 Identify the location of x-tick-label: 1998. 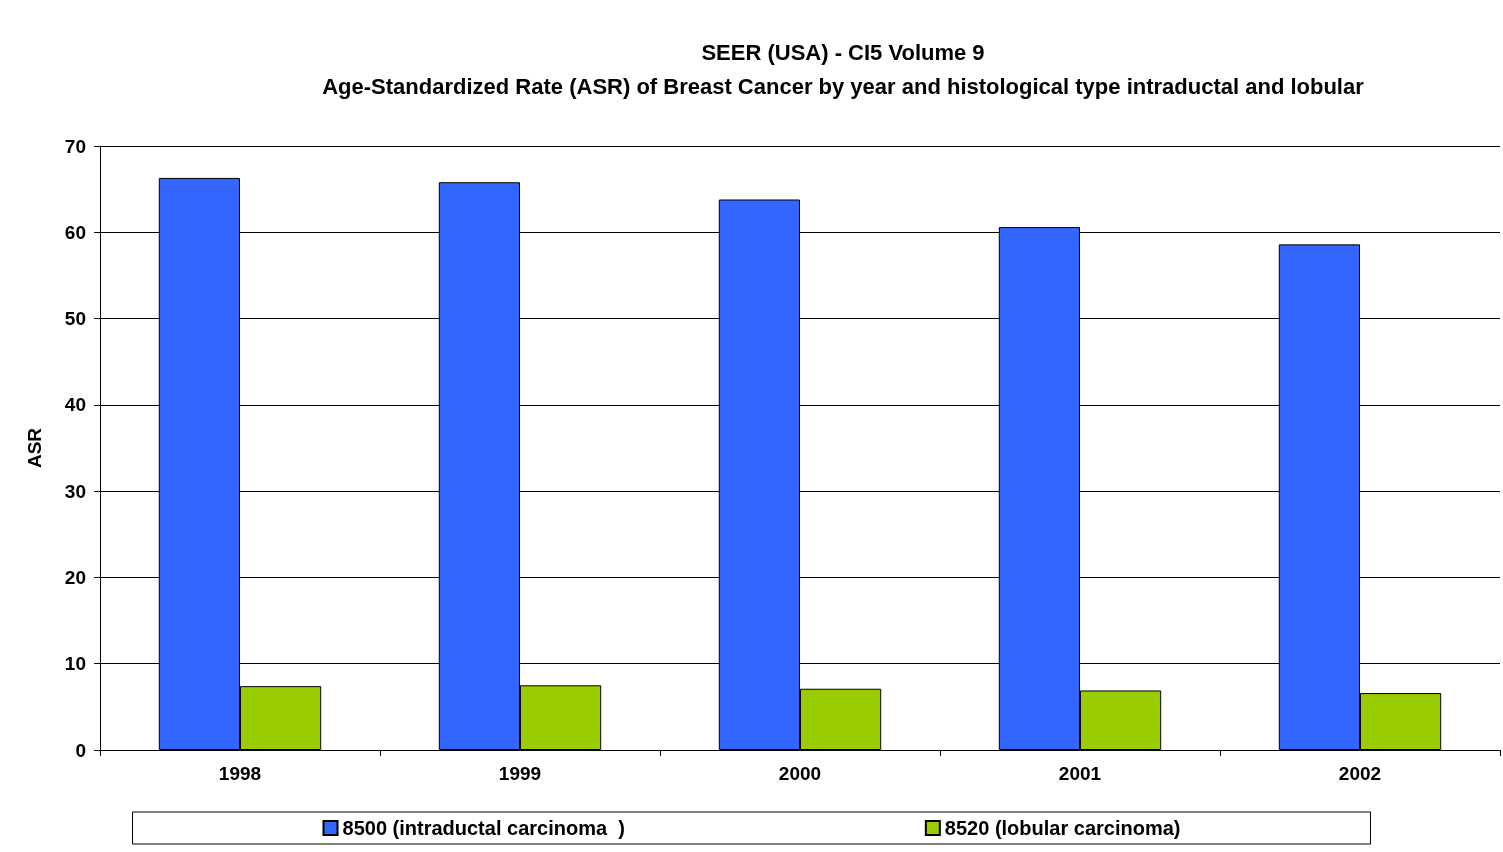
(240, 773).